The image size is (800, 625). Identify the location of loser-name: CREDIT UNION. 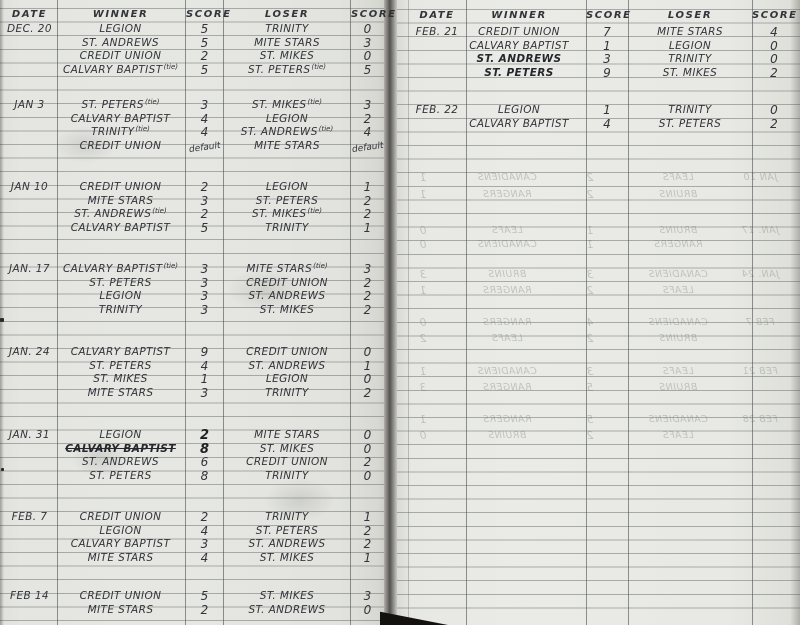
(287, 352).